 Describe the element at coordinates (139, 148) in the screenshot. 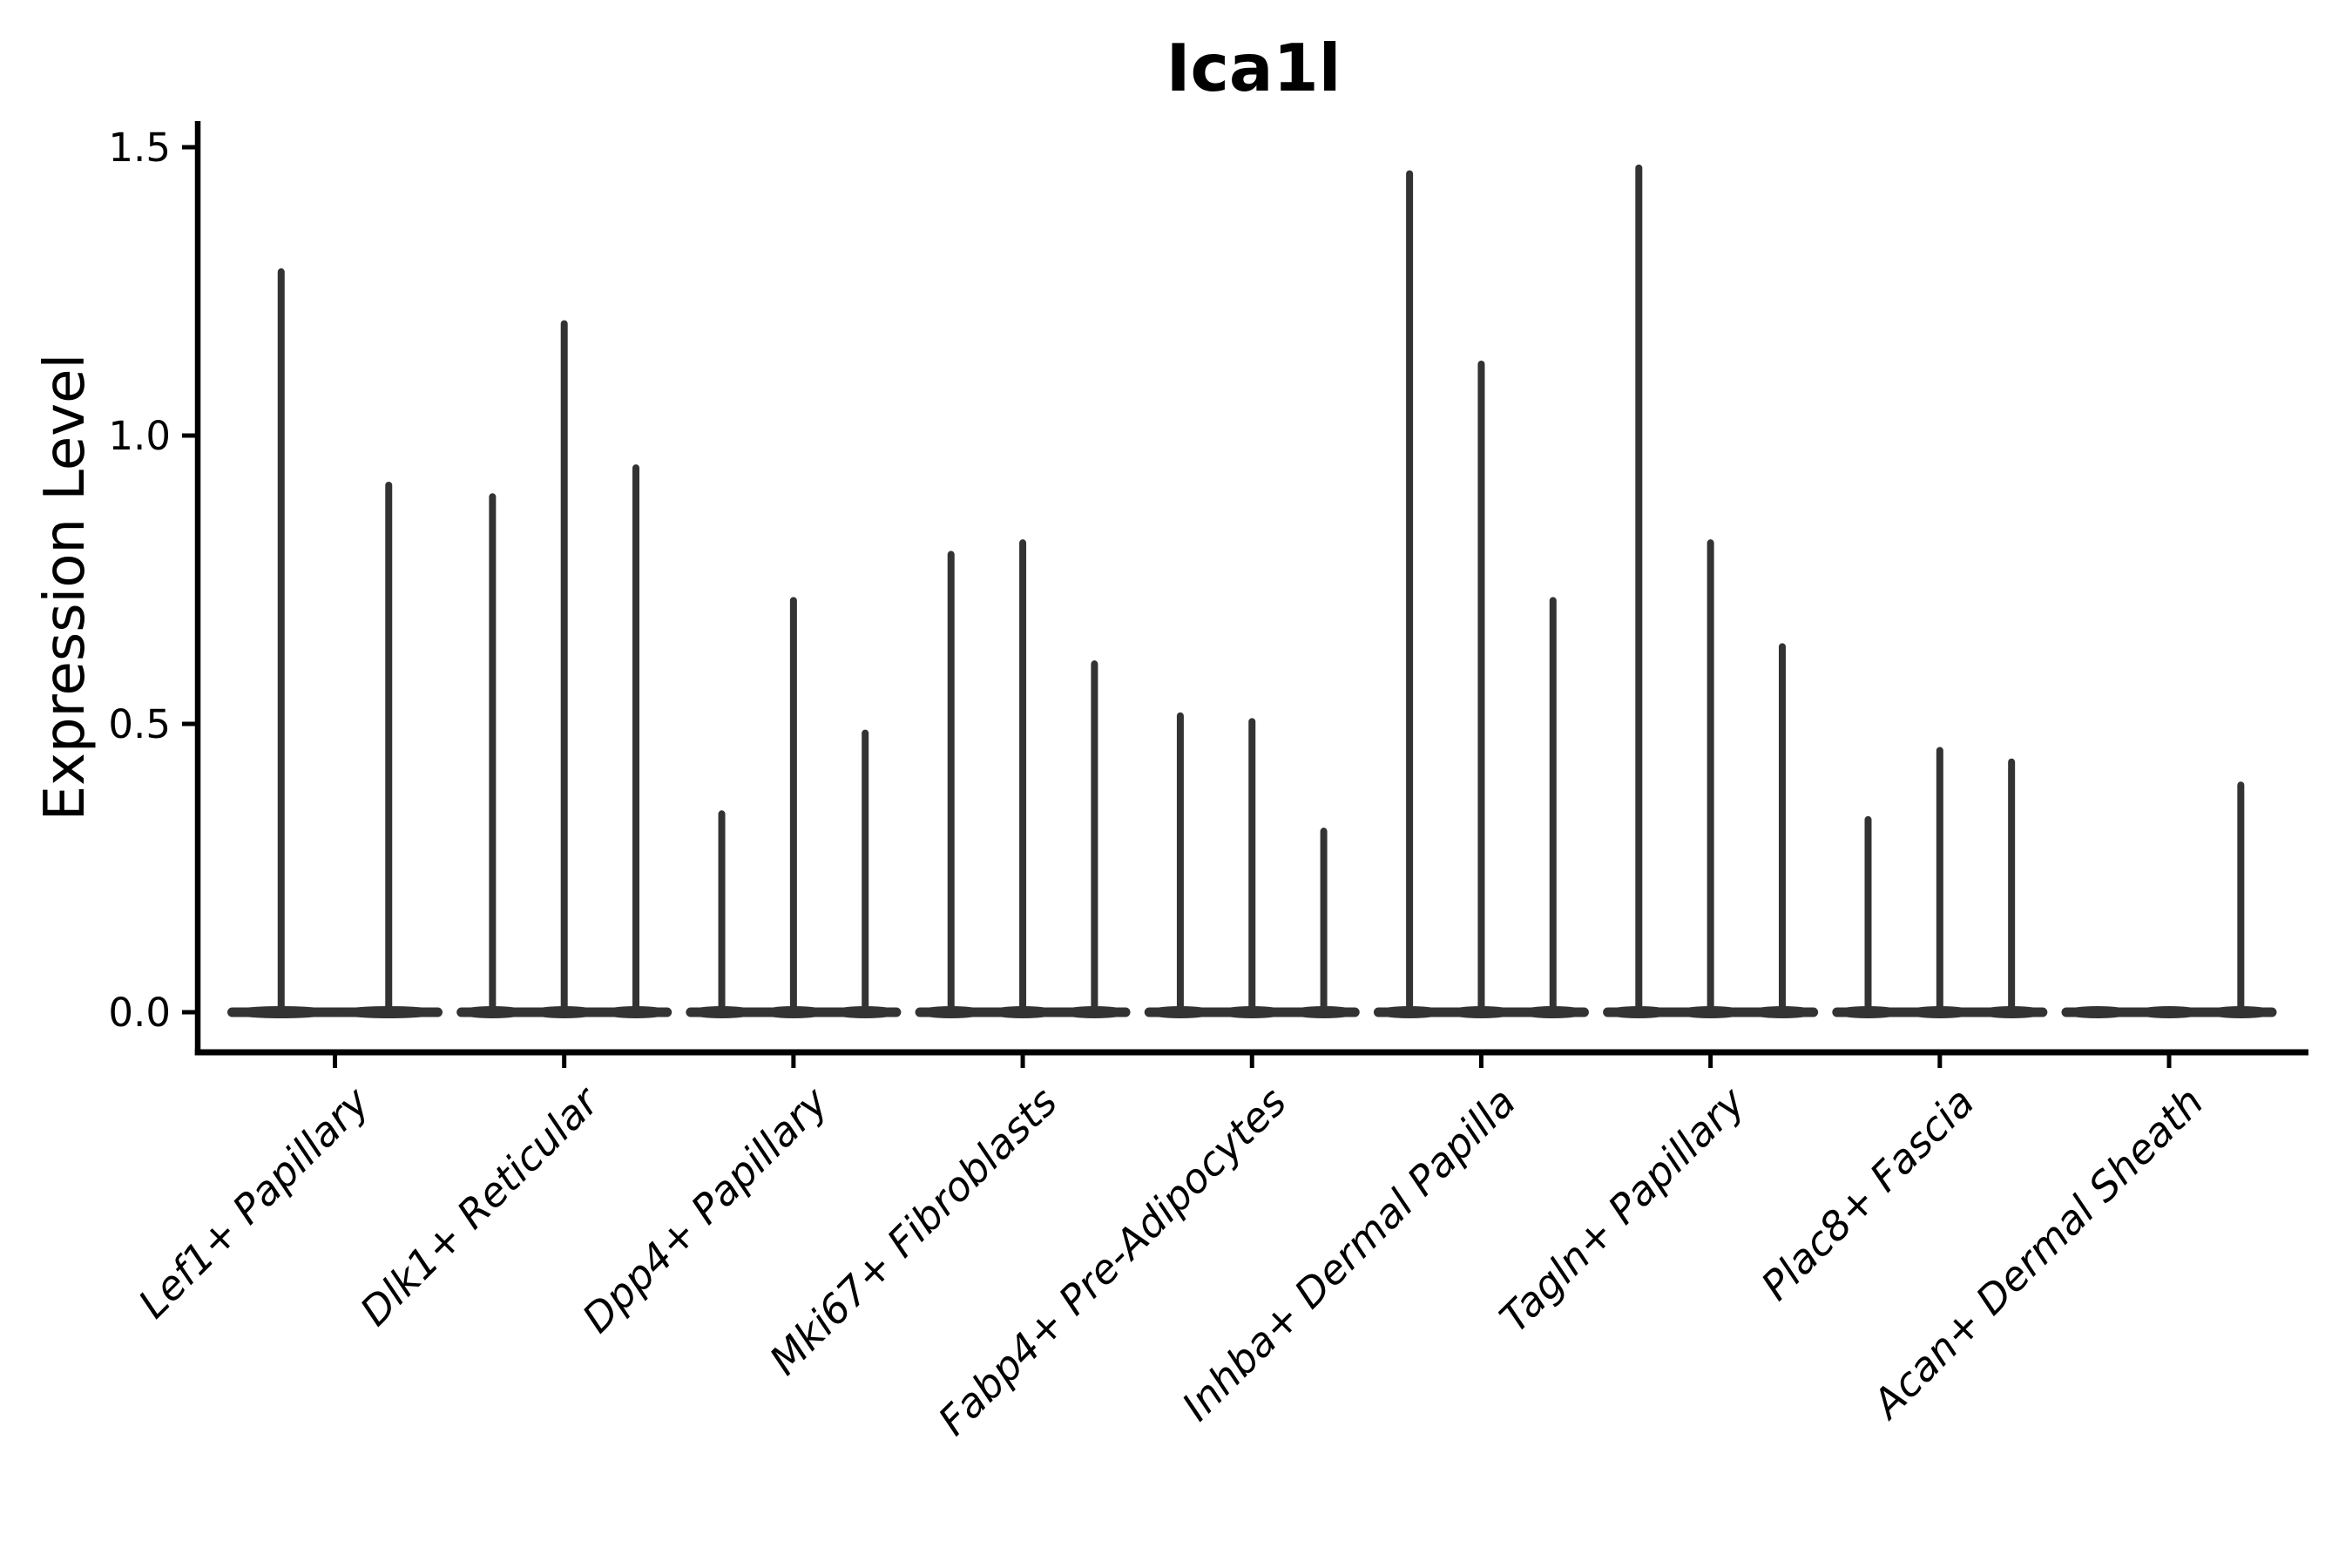

I see `y-tick-label: 1.5` at that location.